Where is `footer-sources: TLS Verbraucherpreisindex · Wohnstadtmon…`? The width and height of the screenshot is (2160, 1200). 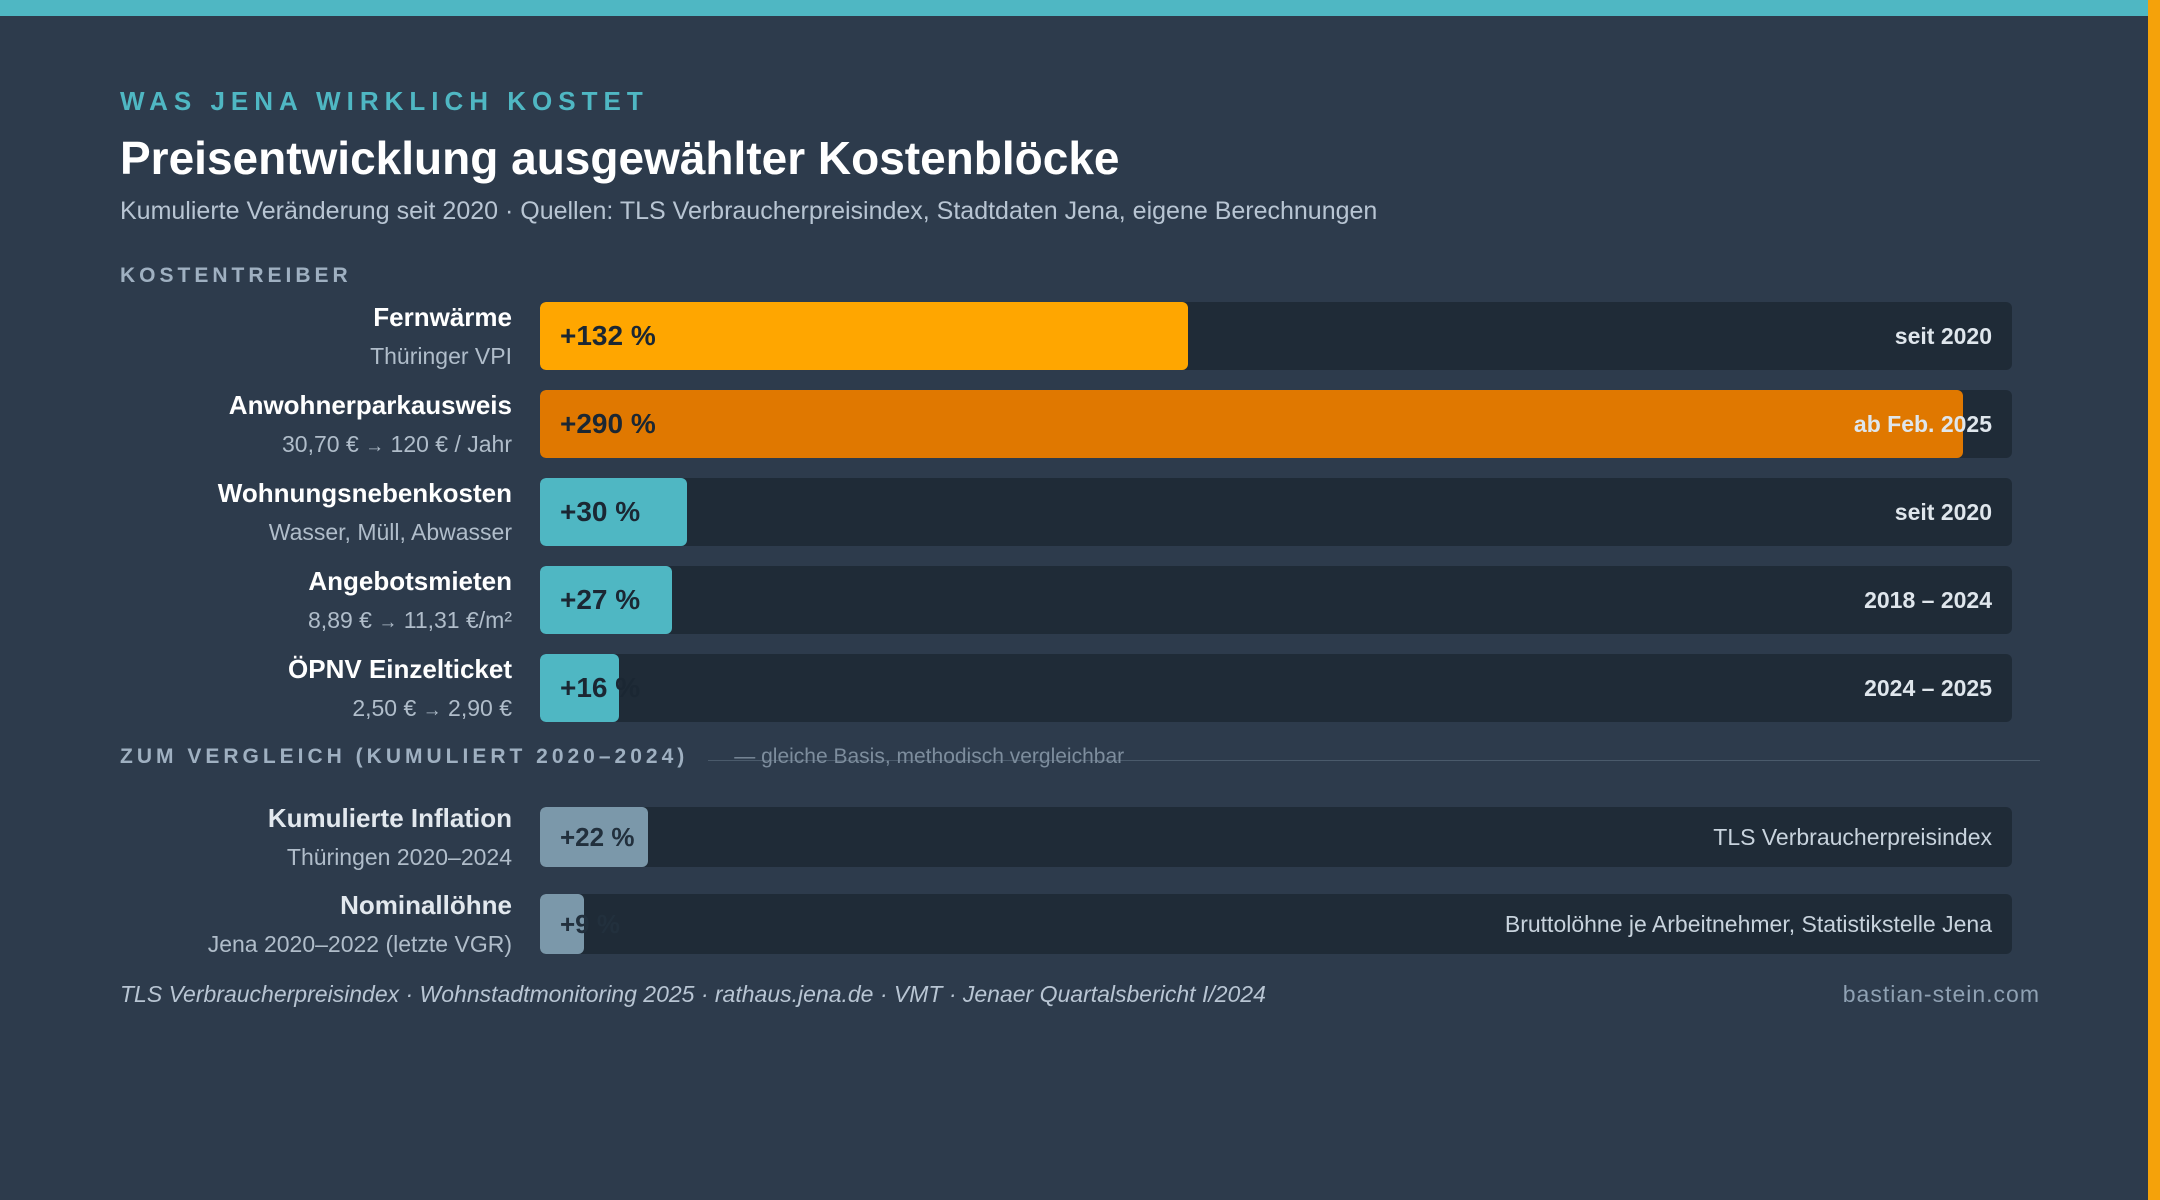 footer-sources: TLS Verbraucherpreisindex · Wohnstadtmon… is located at coordinates (693, 994).